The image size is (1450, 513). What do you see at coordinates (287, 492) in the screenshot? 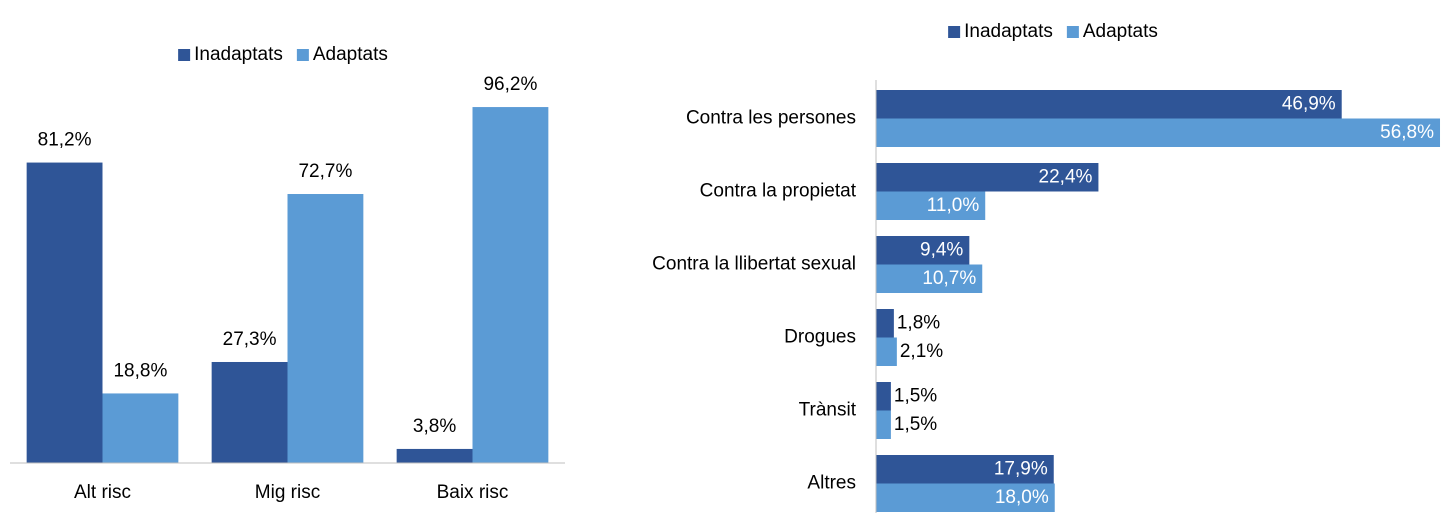
I see `x-tick-label: Mig risc` at bounding box center [287, 492].